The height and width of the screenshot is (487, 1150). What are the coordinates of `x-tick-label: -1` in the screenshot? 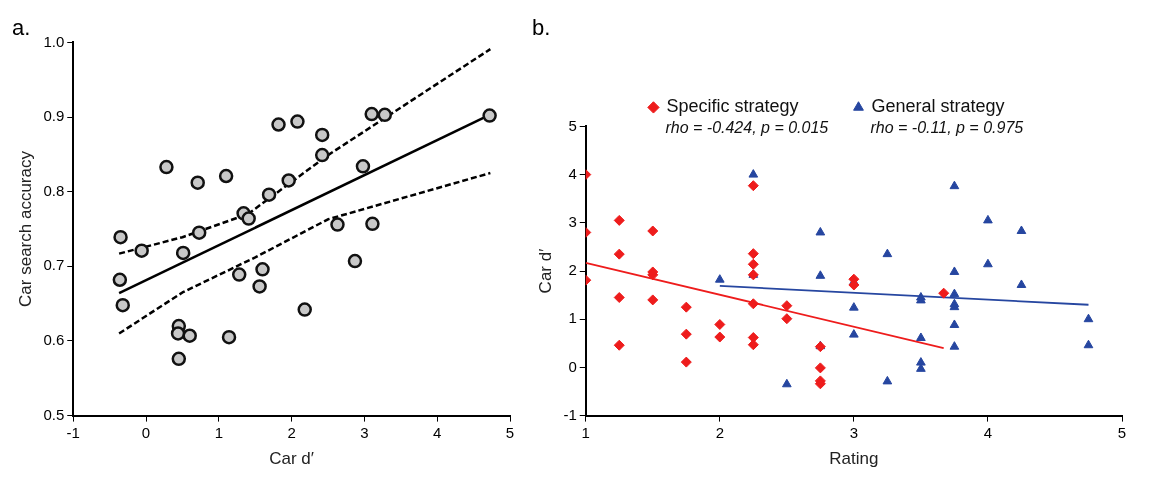 It's located at (73, 432).